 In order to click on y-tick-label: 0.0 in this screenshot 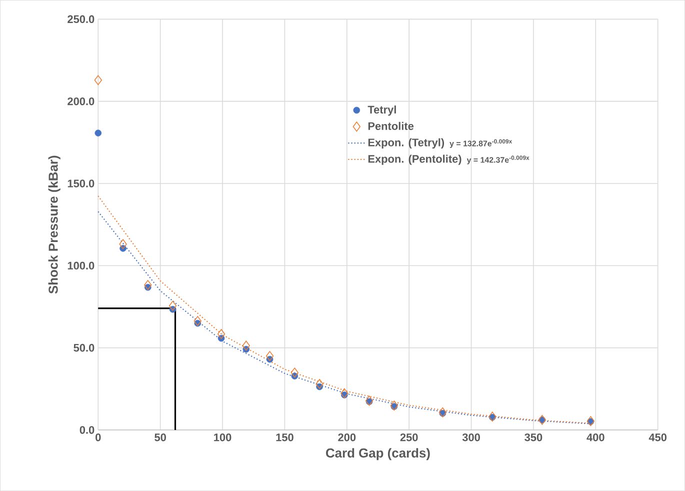, I will do `click(87, 430)`.